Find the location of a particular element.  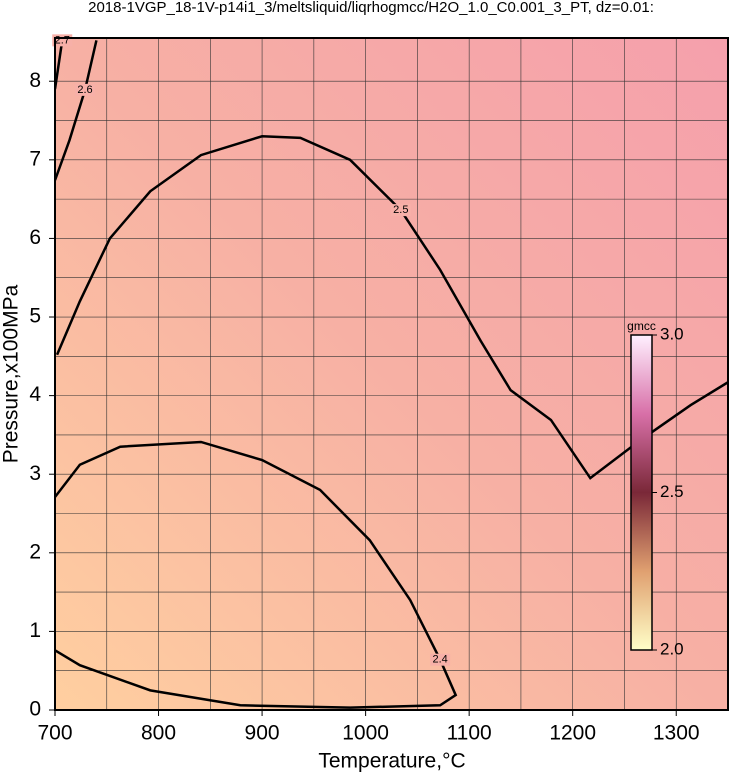

y-tick-label: 7 is located at coordinates (35, 158).